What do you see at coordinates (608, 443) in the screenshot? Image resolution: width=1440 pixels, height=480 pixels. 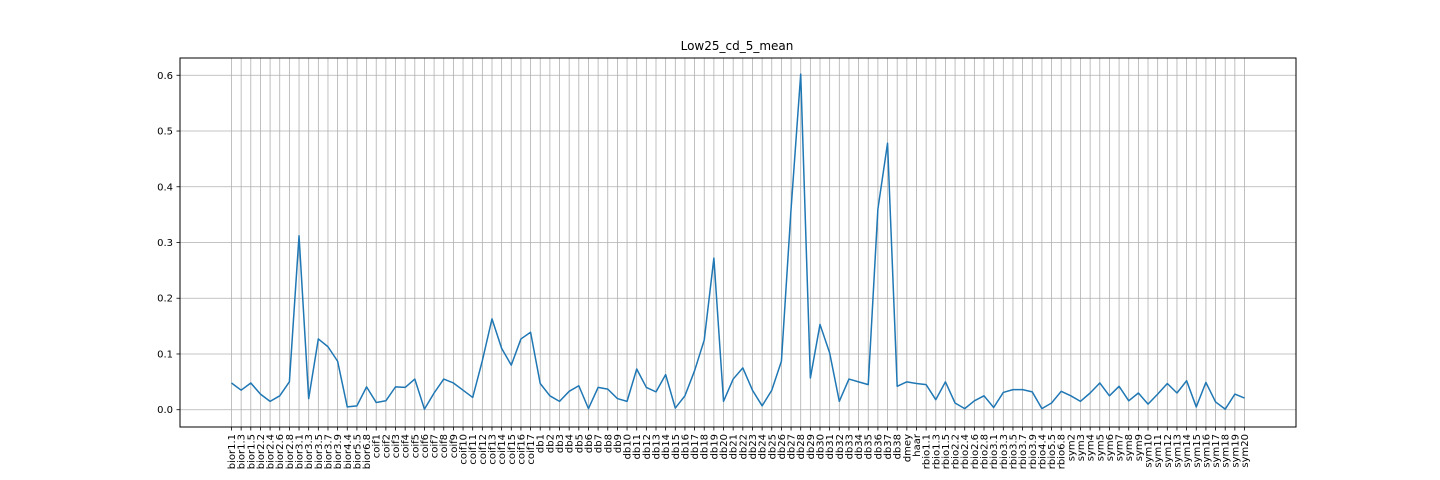 I see `x-tick-label: db8` at bounding box center [608, 443].